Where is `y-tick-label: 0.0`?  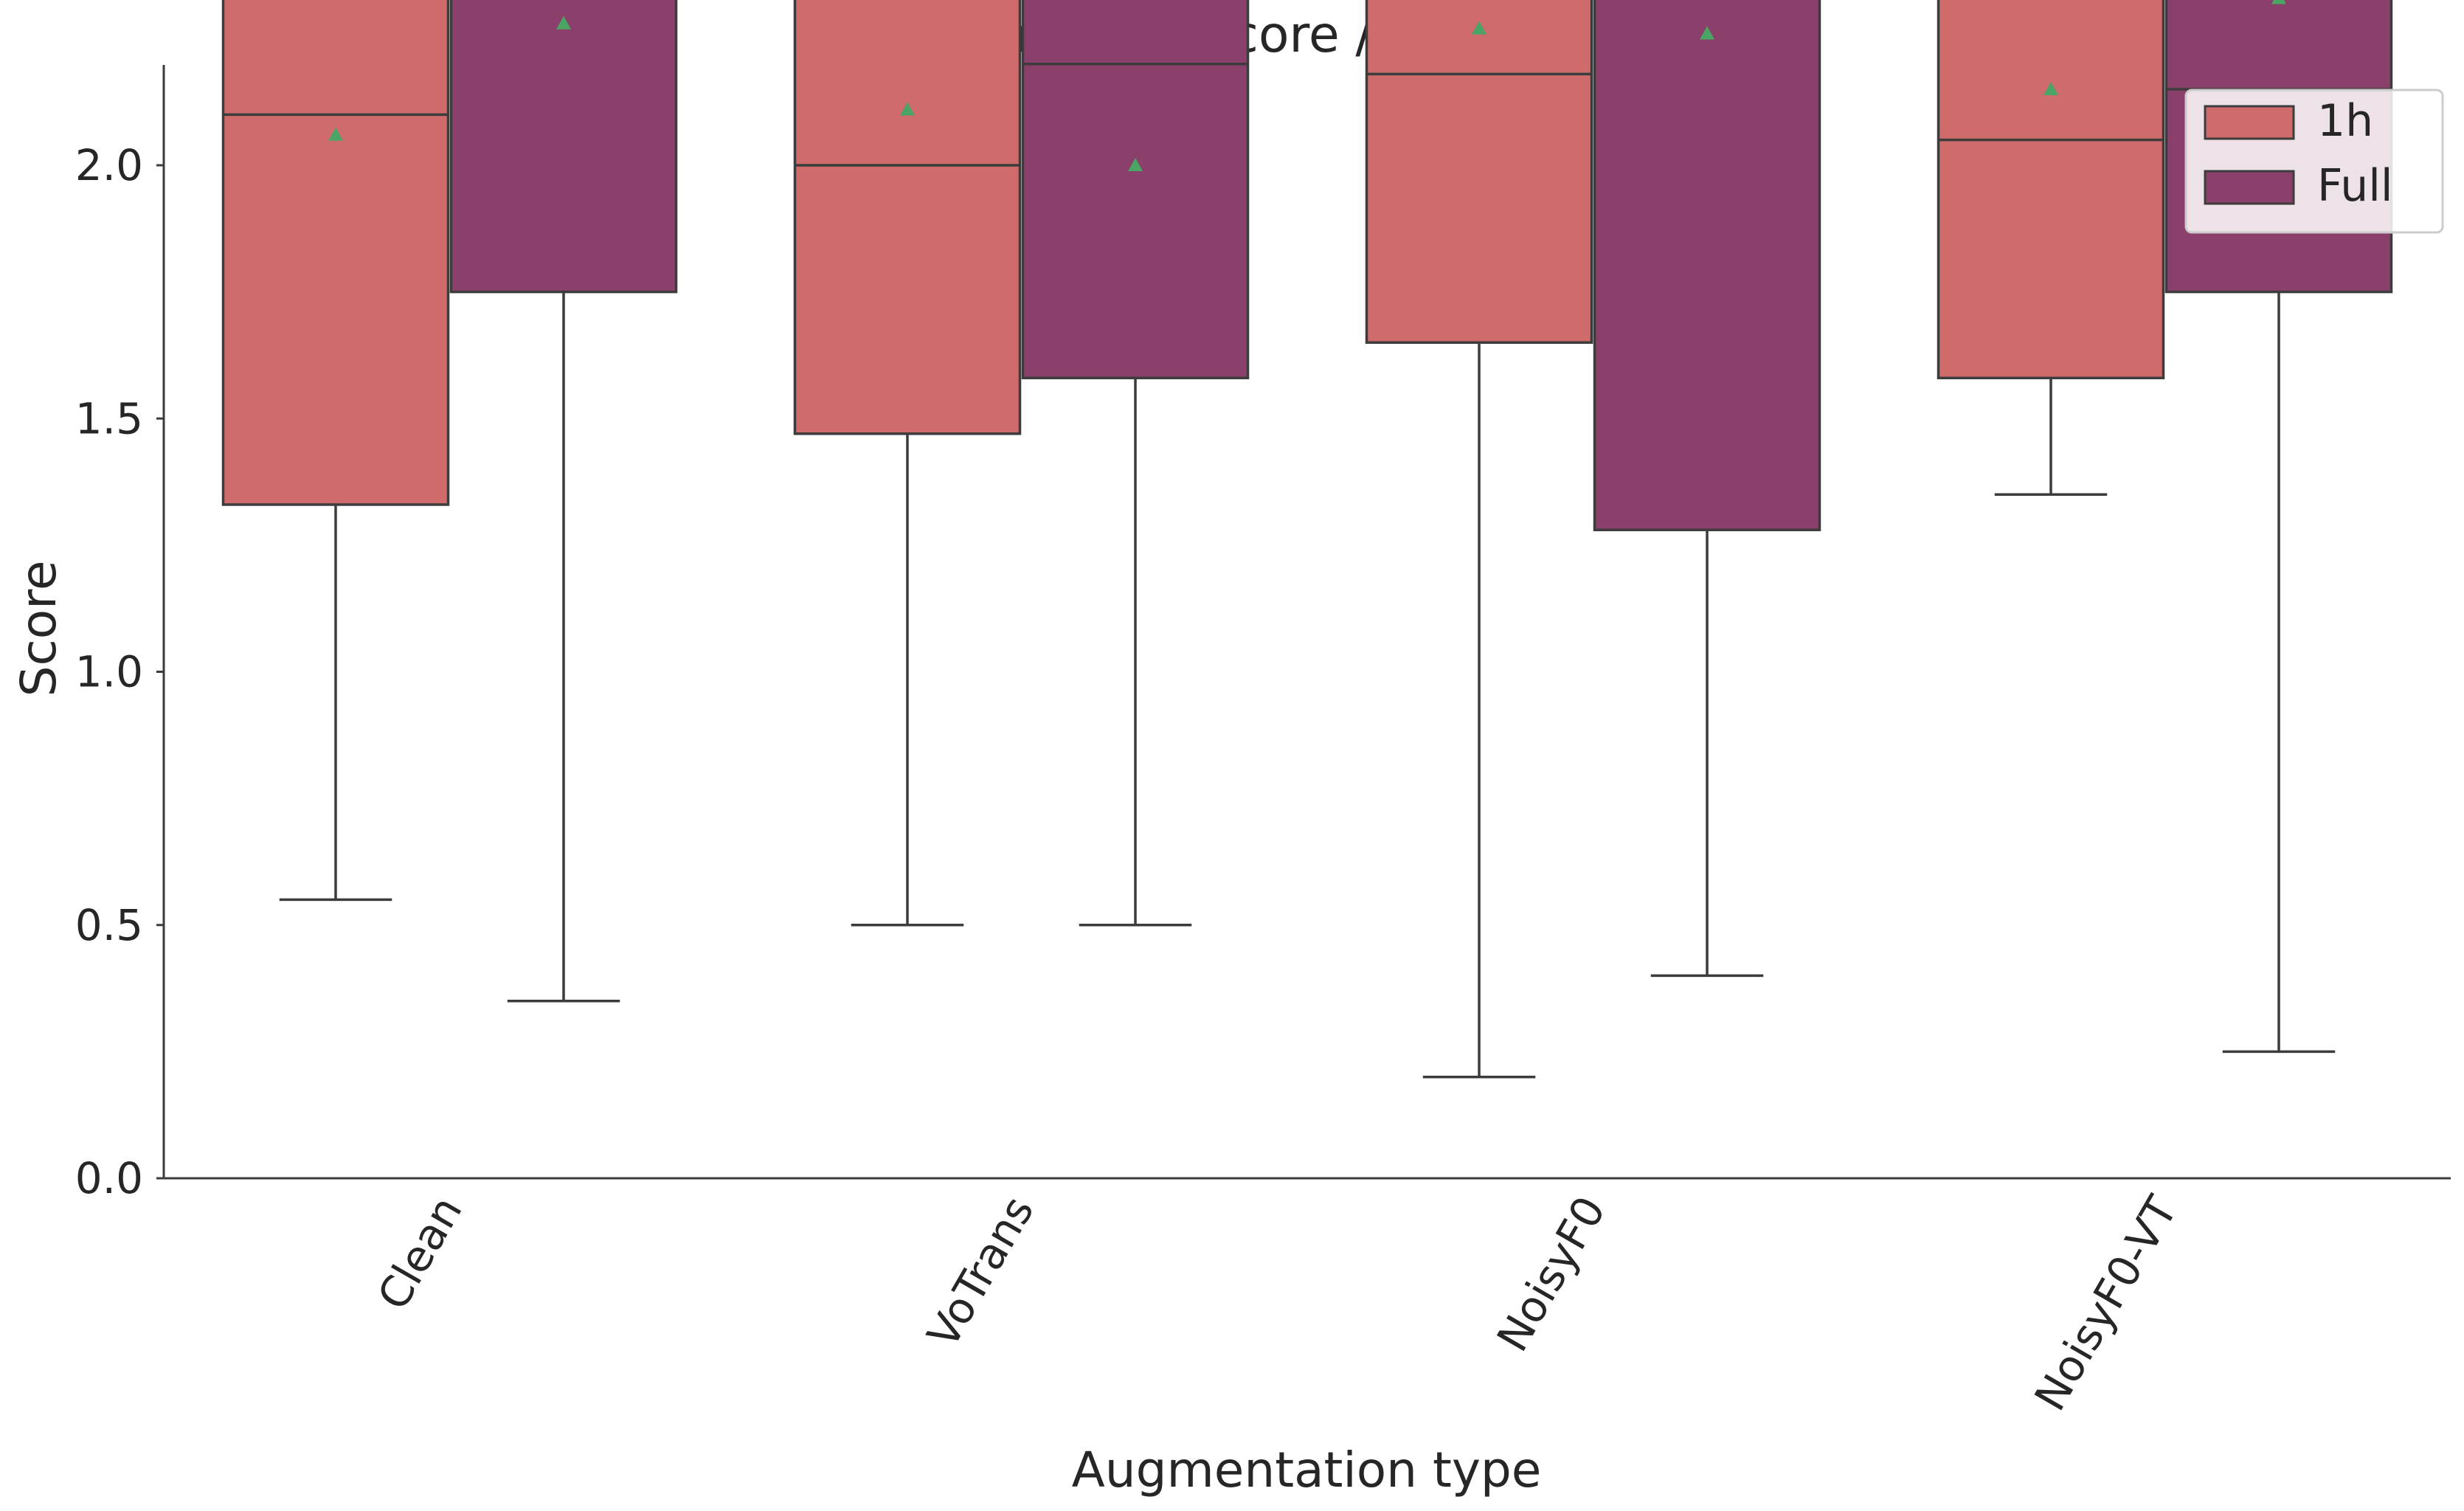
y-tick-label: 0.0 is located at coordinates (109, 1178).